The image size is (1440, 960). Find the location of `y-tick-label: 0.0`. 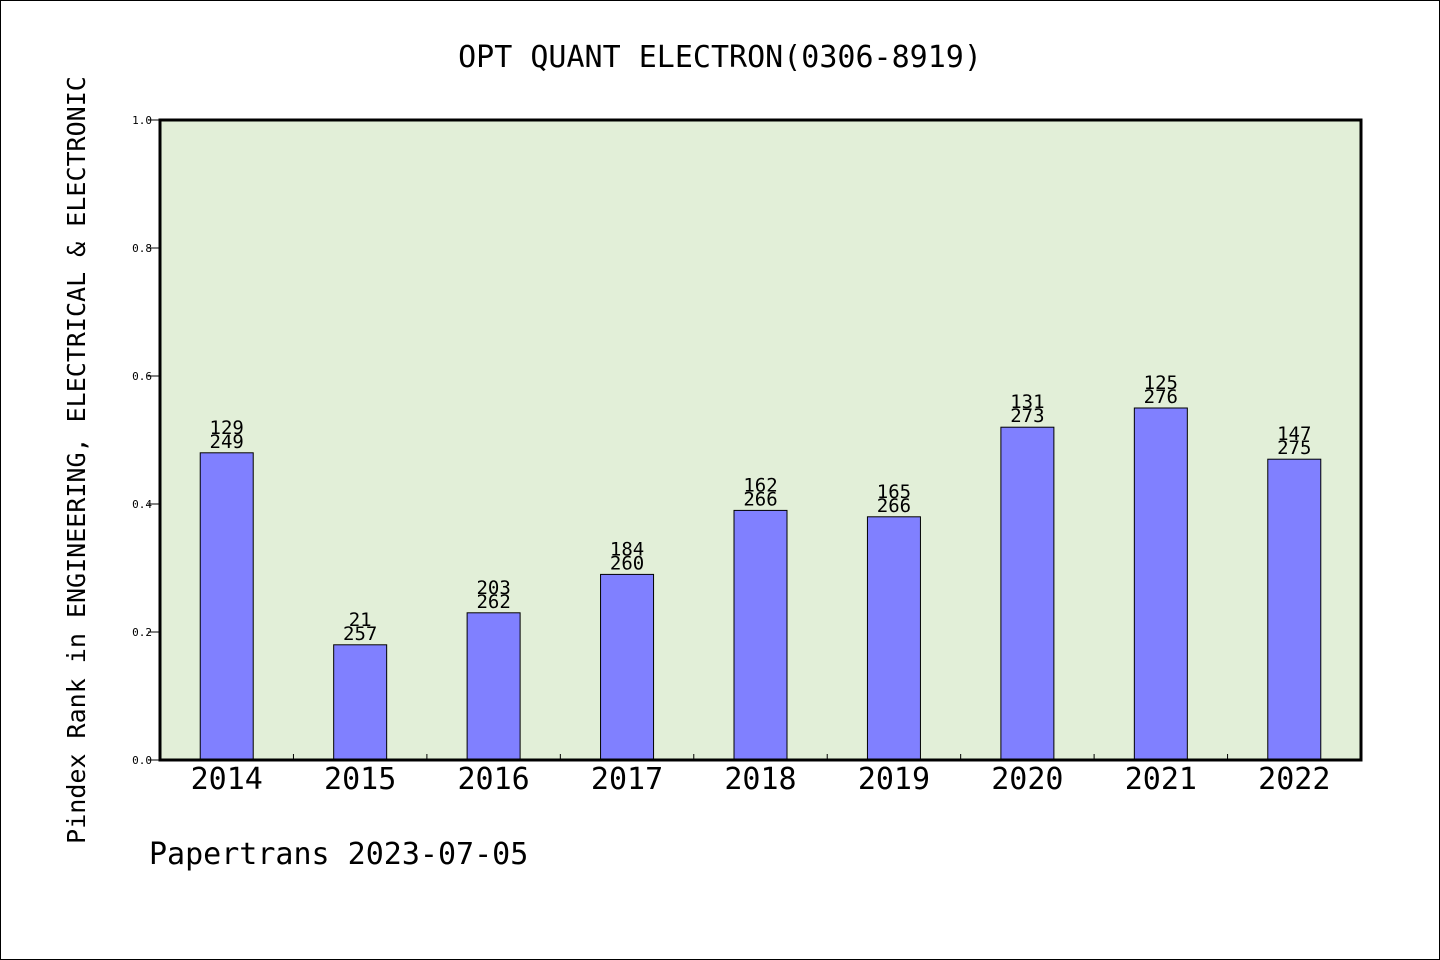

y-tick-label: 0.0 is located at coordinates (142, 760).